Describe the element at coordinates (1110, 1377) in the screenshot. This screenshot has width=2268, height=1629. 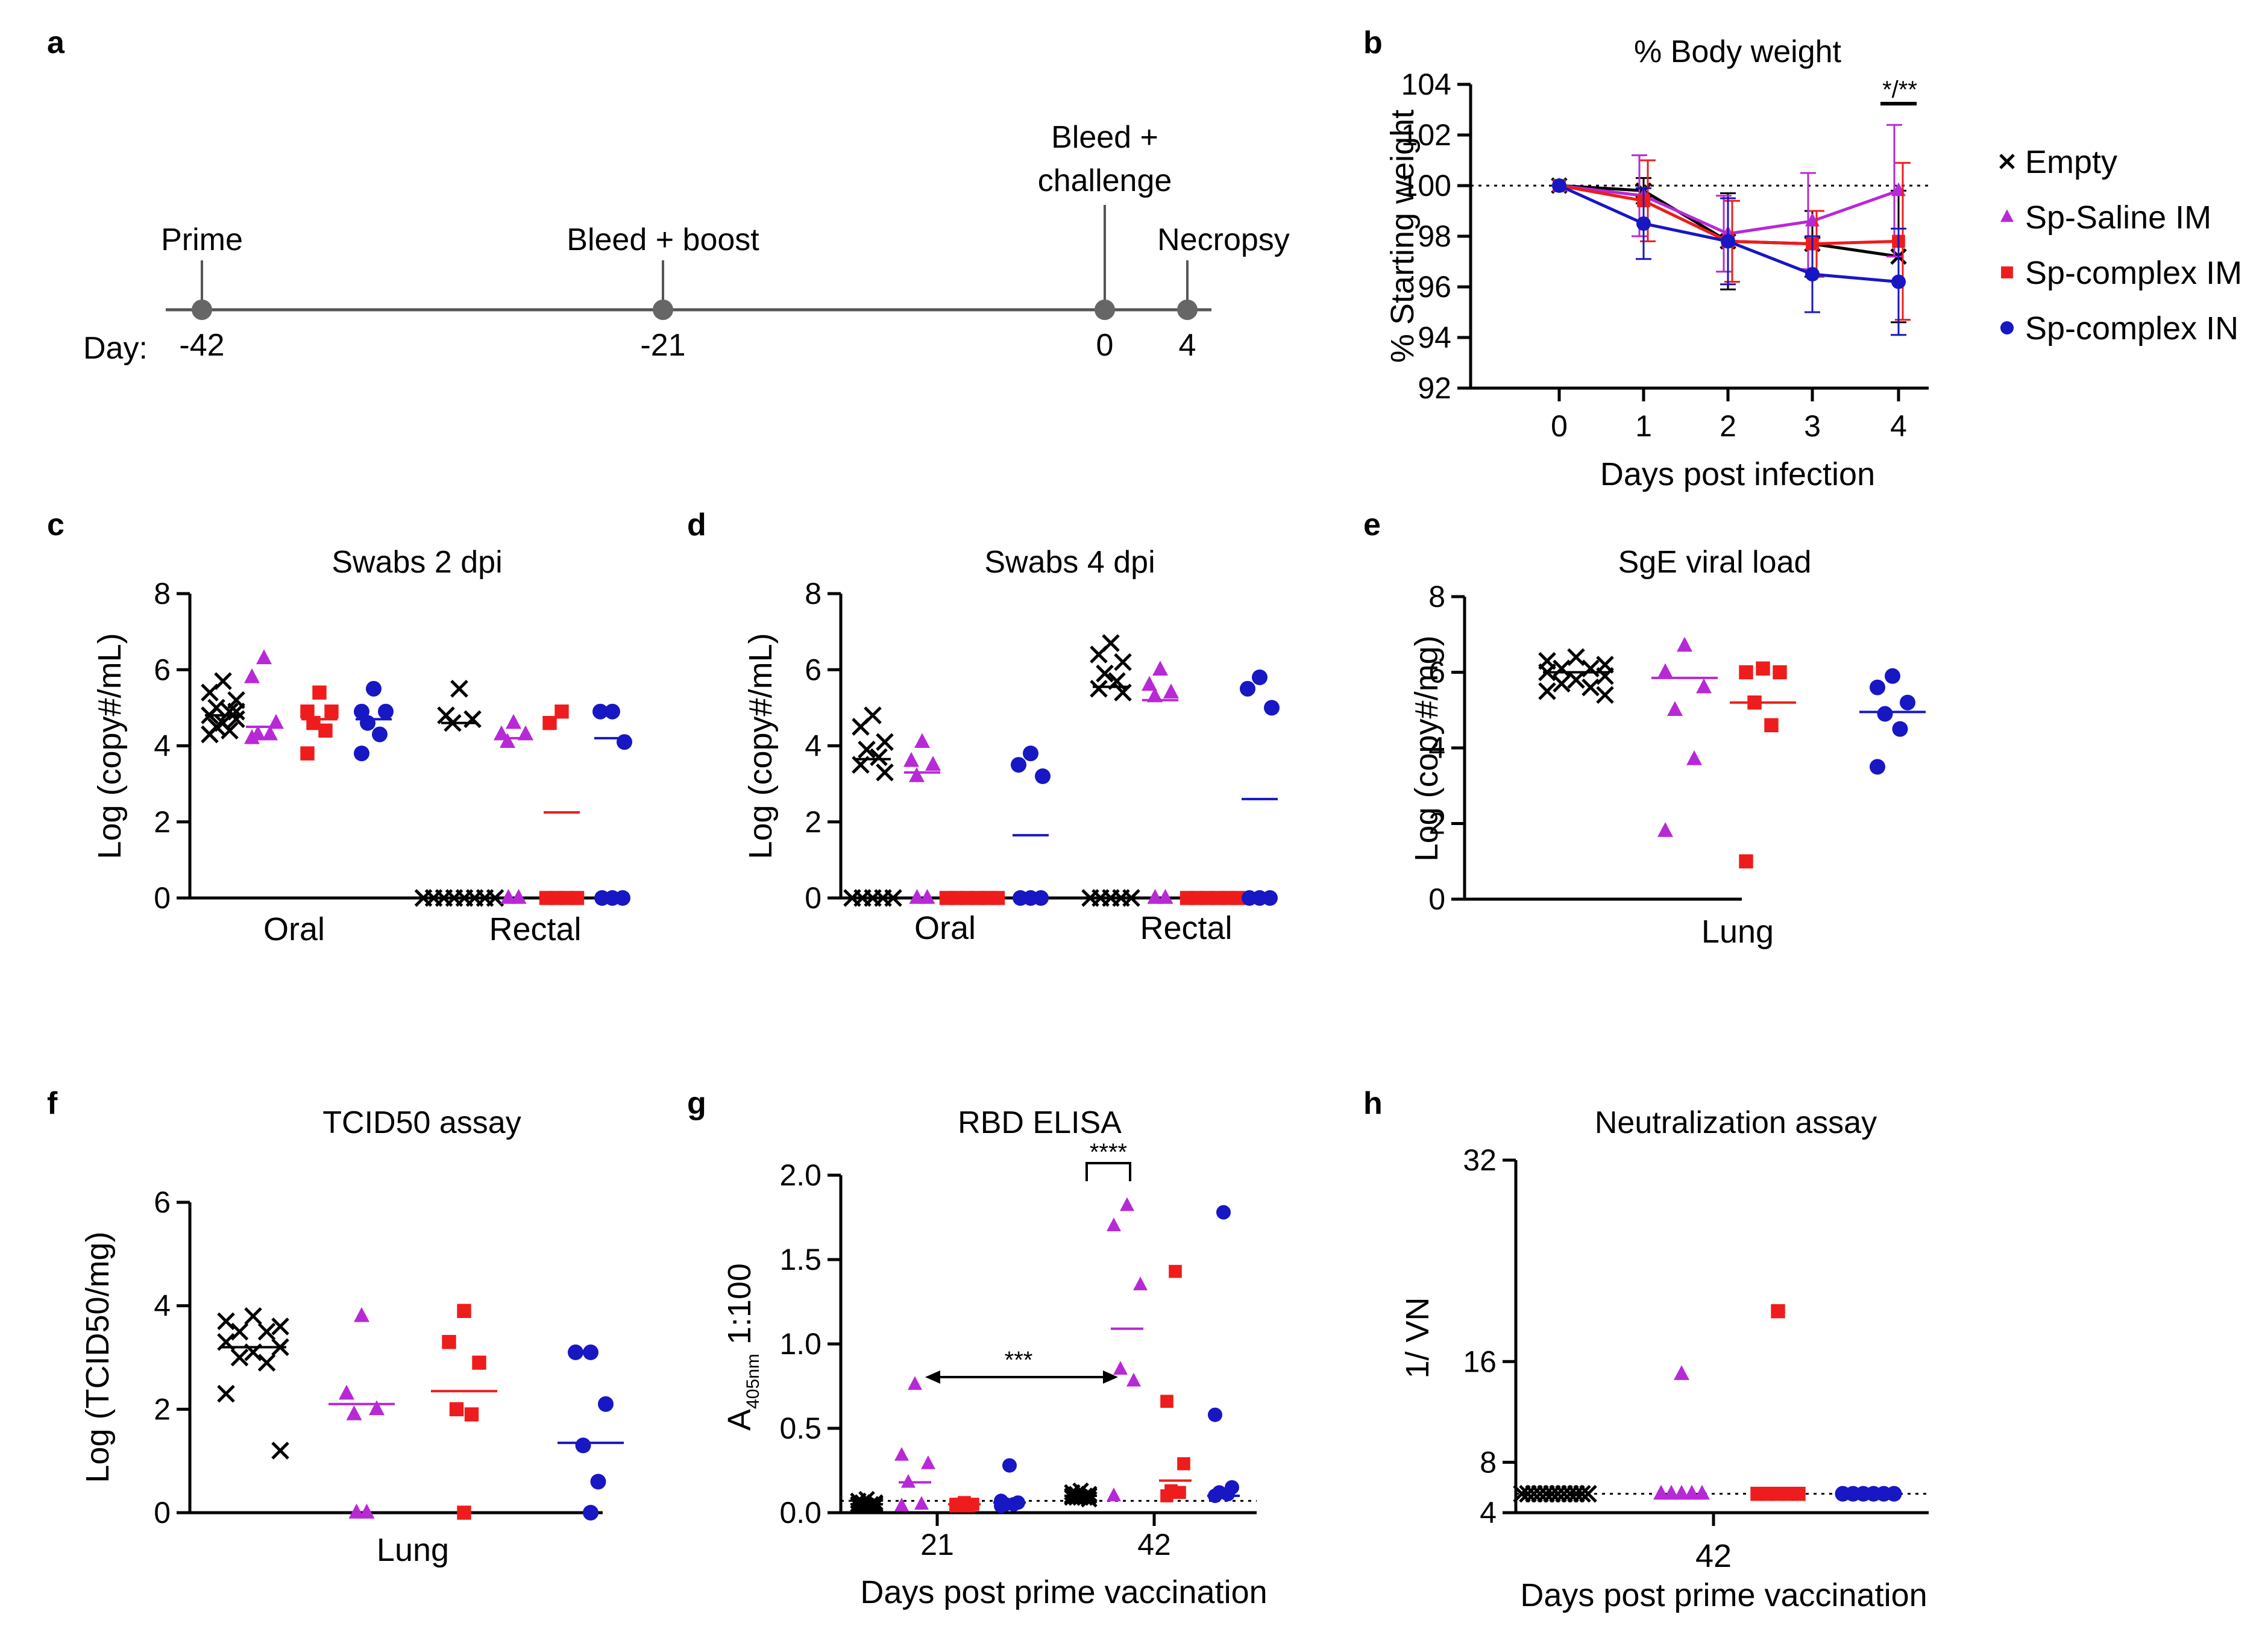
I see `arrow-head` at that location.